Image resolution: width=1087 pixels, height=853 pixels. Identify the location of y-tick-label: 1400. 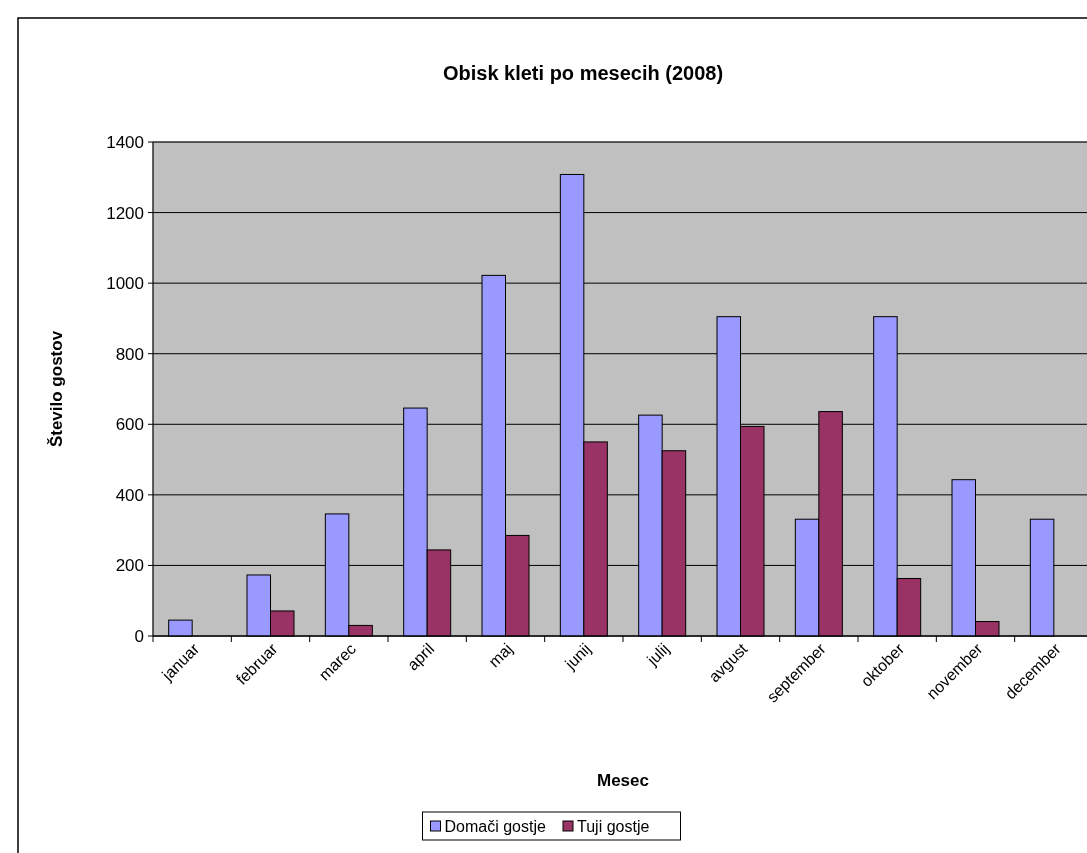
(125, 142).